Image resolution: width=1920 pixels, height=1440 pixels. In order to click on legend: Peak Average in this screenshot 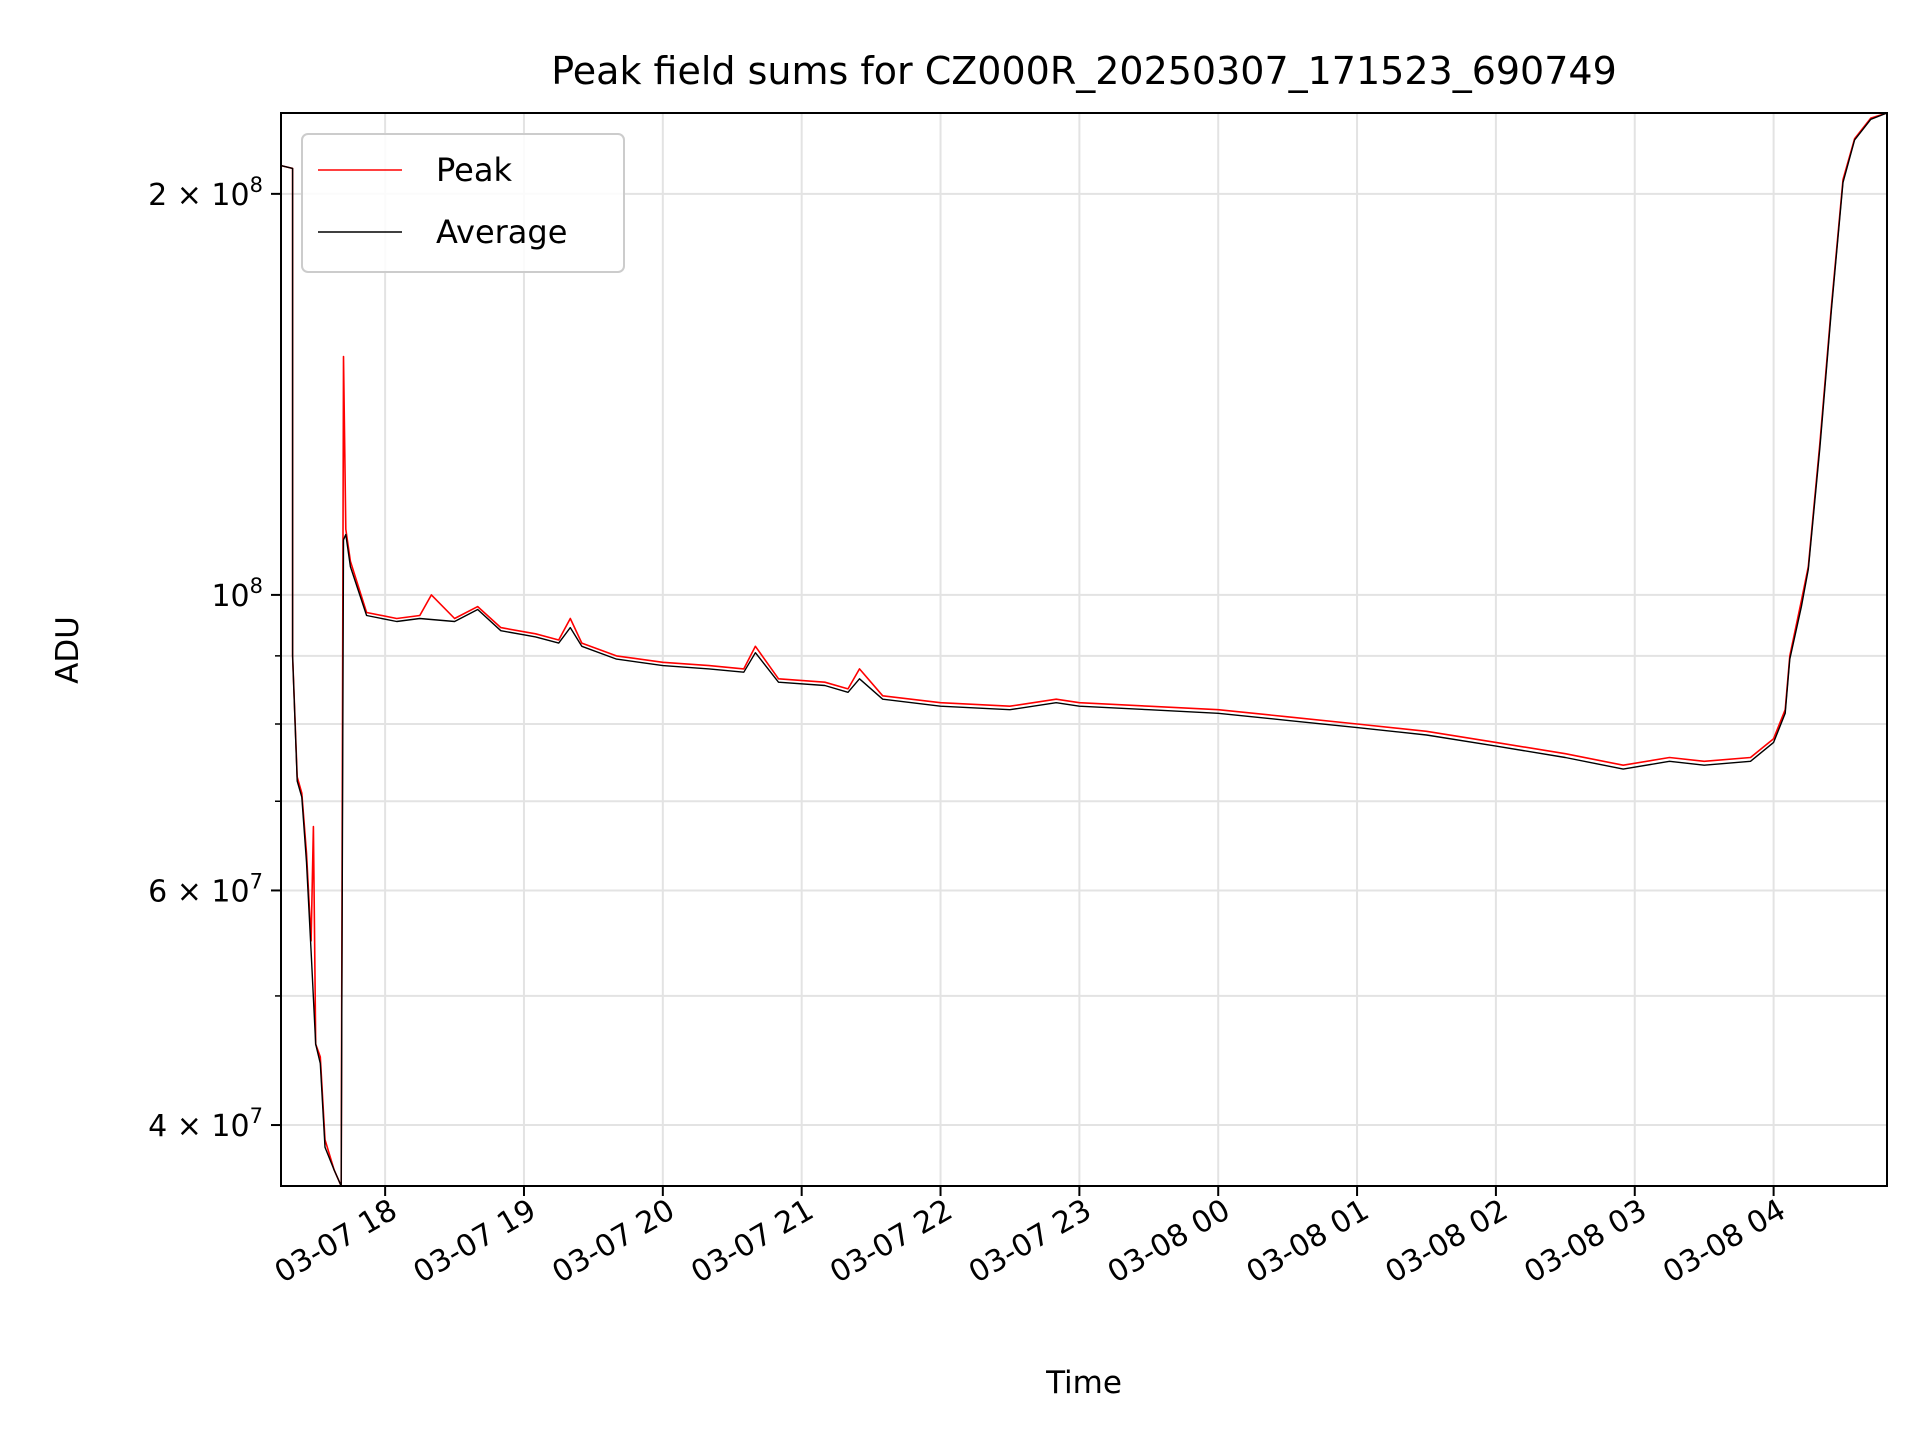, I will do `click(463, 203)`.